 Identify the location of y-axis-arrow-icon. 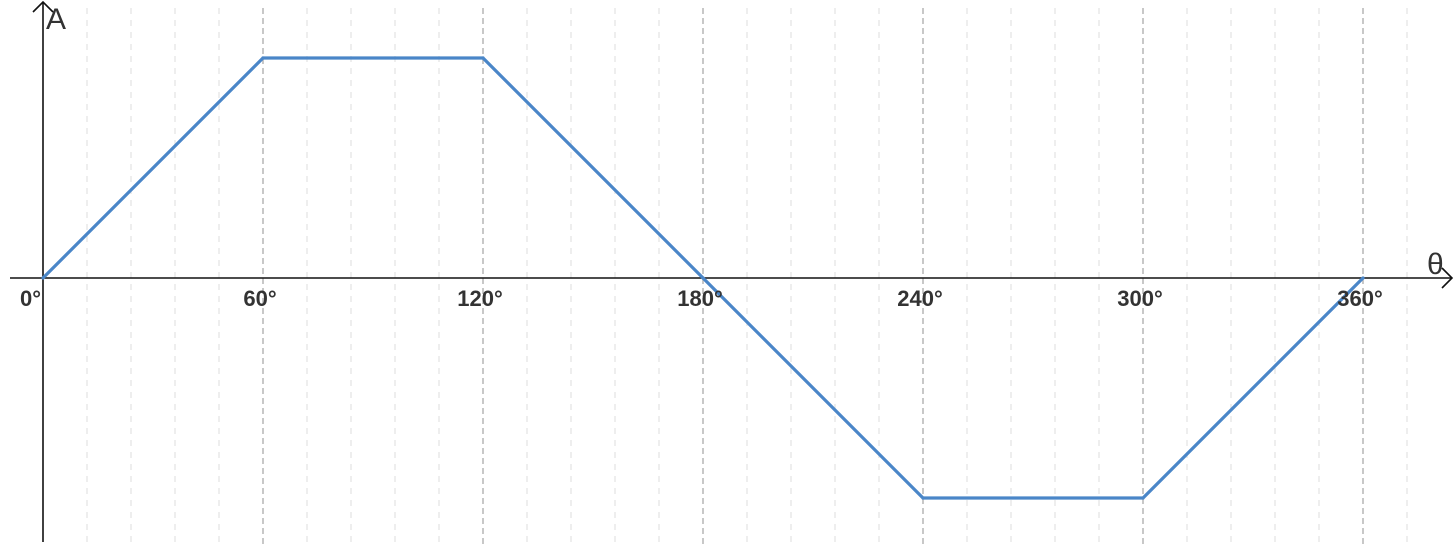
(43, 6).